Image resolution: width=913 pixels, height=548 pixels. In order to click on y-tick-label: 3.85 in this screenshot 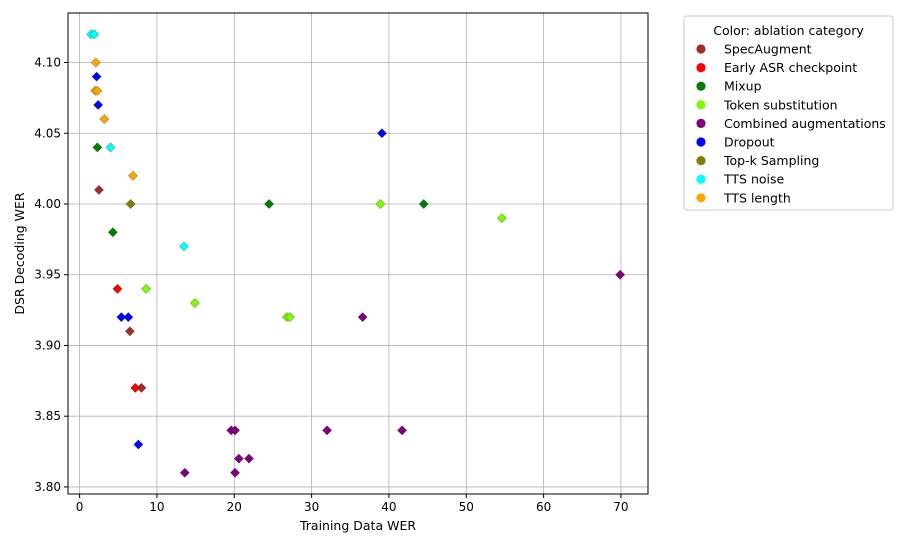, I will do `click(47, 416)`.